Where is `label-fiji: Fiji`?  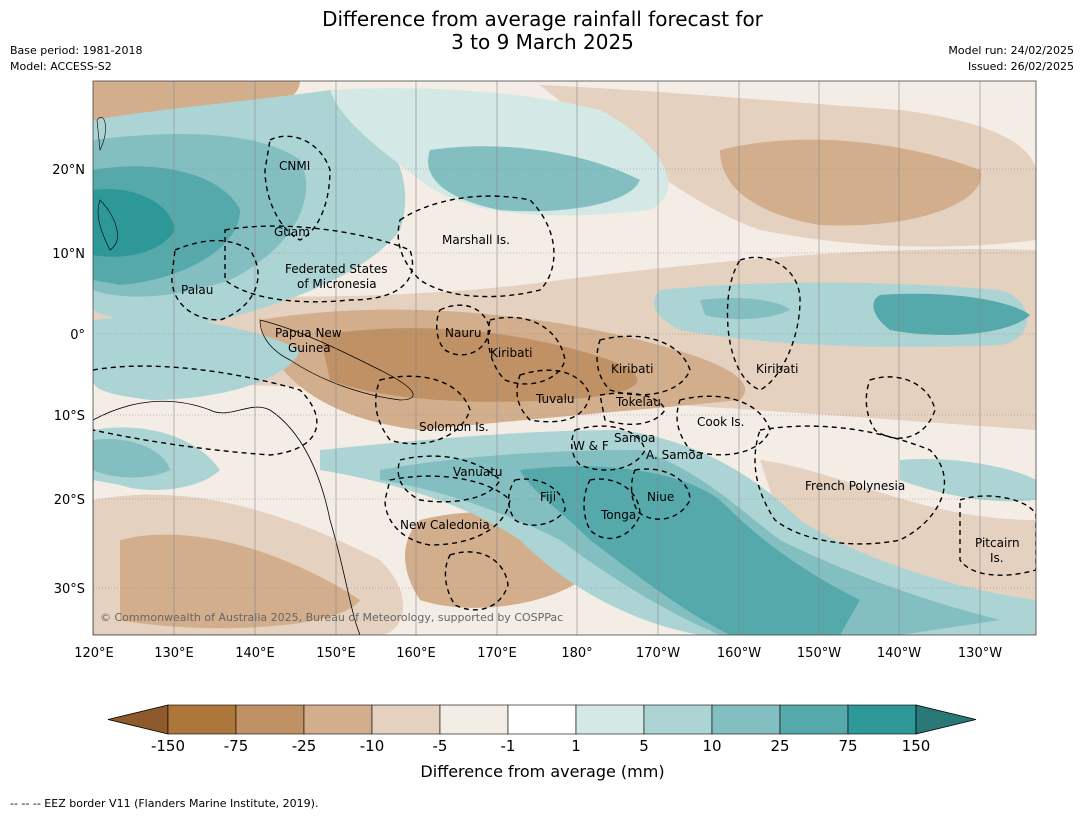 label-fiji: Fiji is located at coordinates (548, 497).